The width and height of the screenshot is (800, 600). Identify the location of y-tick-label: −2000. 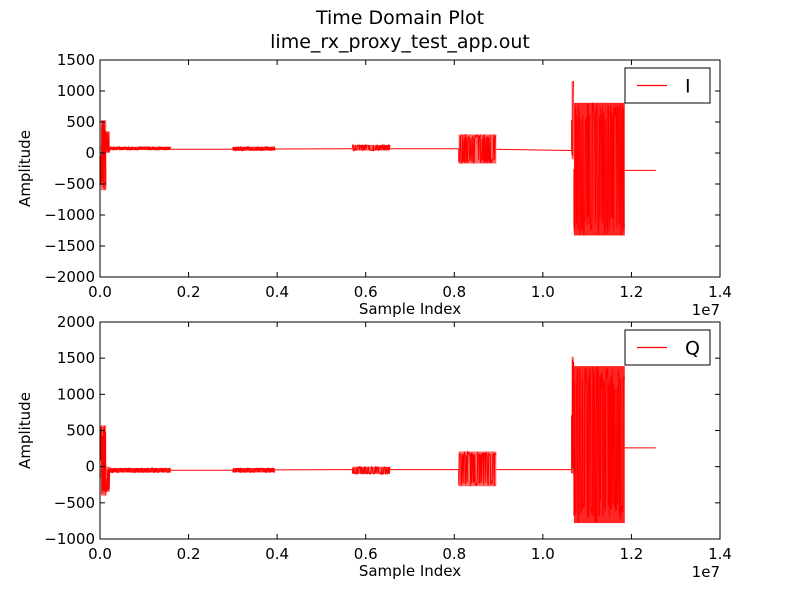
(69, 277).